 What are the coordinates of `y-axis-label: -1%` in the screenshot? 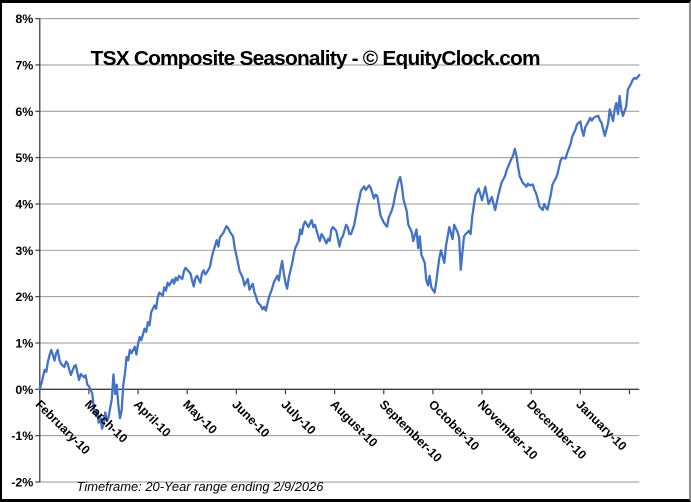 It's located at (22, 436).